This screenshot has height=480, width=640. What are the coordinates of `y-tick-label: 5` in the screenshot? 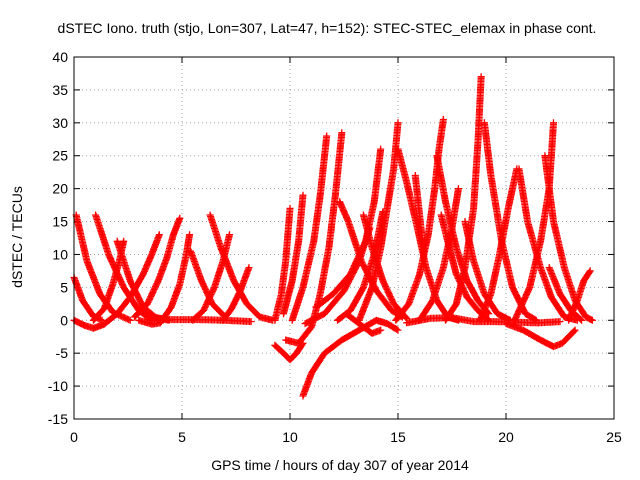 It's located at (64, 287).